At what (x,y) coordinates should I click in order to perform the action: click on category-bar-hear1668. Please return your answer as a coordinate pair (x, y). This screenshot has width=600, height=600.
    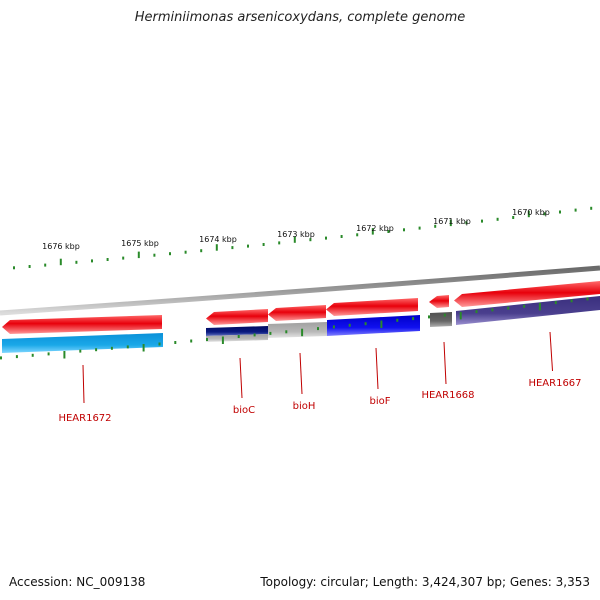
    Looking at the image, I should click on (441, 319).